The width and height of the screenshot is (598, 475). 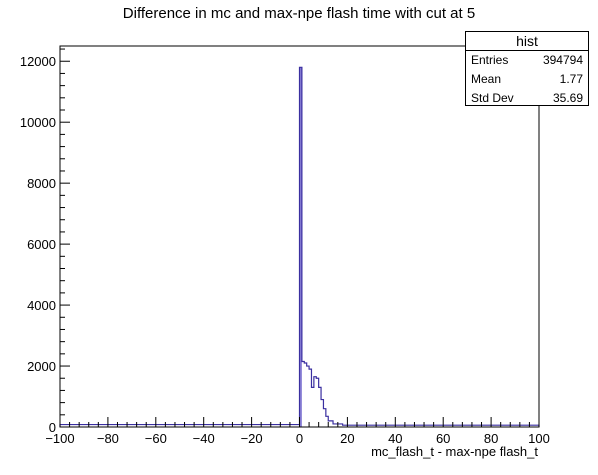 What do you see at coordinates (59, 438) in the screenshot?
I see `x-tick-label: −100` at bounding box center [59, 438].